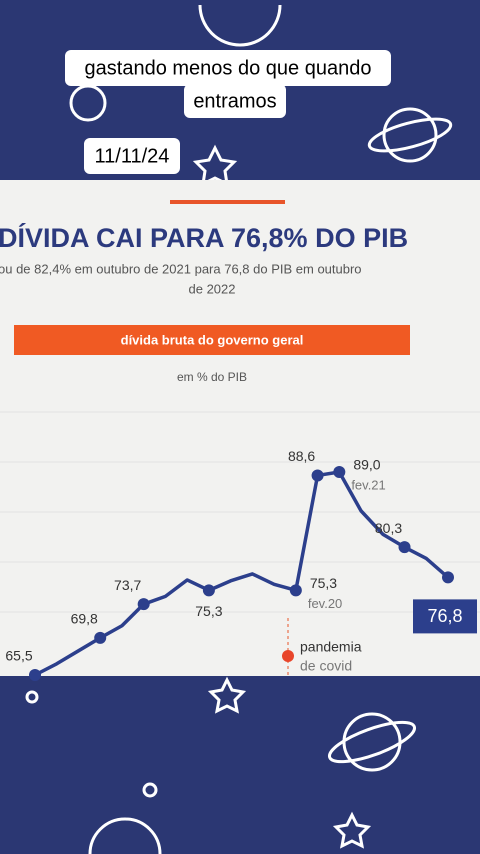 This screenshot has height=854, width=480. What do you see at coordinates (368, 484) in the screenshot?
I see `x-tick-label: fev.21` at bounding box center [368, 484].